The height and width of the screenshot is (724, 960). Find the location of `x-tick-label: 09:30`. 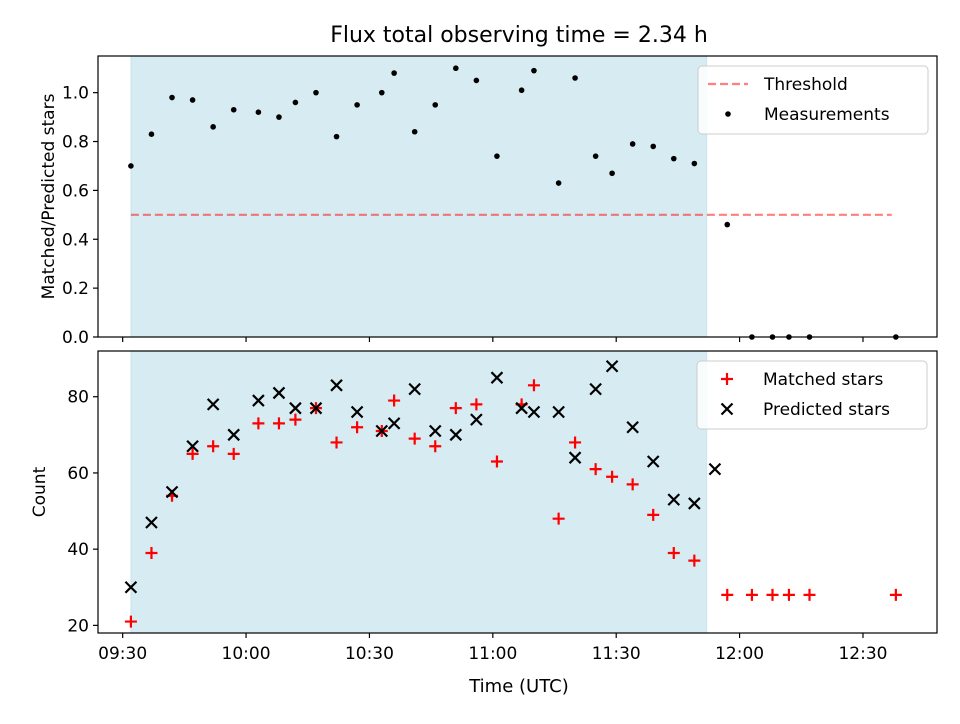

x-tick-label: 09:30 is located at coordinates (122, 654).